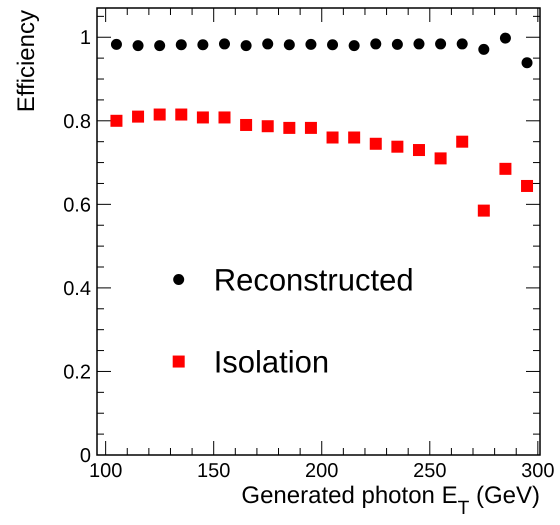  Describe the element at coordinates (85, 456) in the screenshot. I see `y-tick-label: 0` at that location.